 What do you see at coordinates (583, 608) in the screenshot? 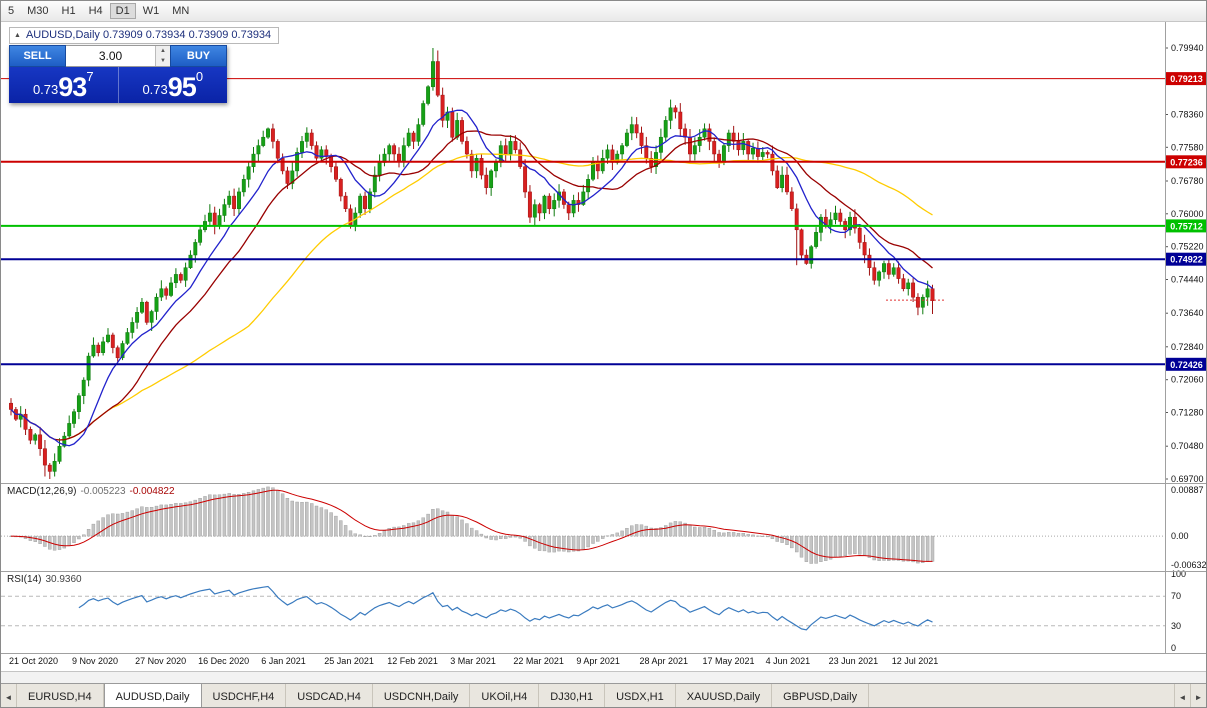
I see `rsi-pane` at bounding box center [583, 608].